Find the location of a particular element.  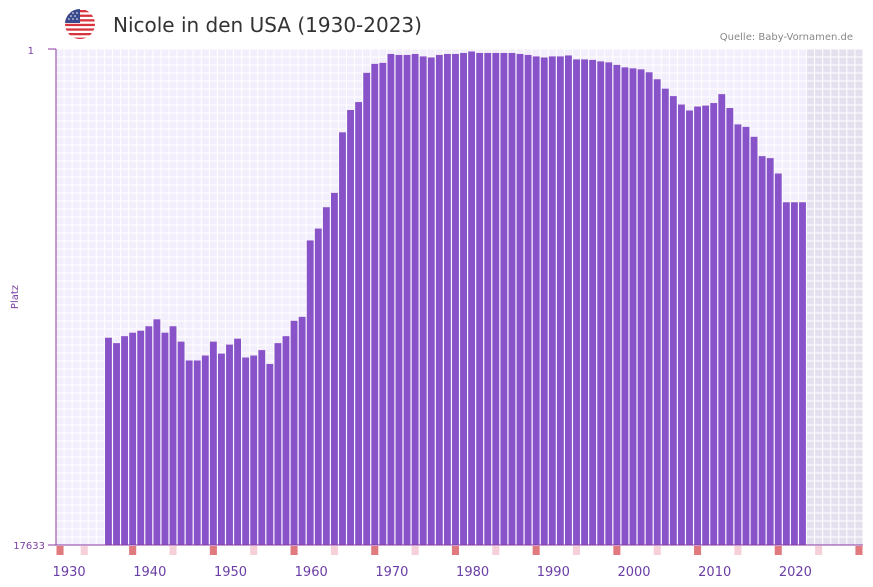

bar-2008 is located at coordinates (697, 325).